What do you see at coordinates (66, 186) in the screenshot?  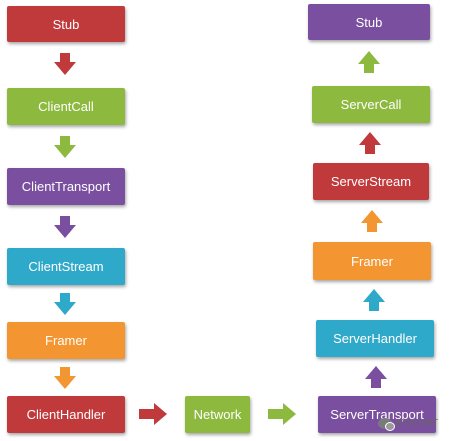 I see `client-transport-box: ClientTransport` at bounding box center [66, 186].